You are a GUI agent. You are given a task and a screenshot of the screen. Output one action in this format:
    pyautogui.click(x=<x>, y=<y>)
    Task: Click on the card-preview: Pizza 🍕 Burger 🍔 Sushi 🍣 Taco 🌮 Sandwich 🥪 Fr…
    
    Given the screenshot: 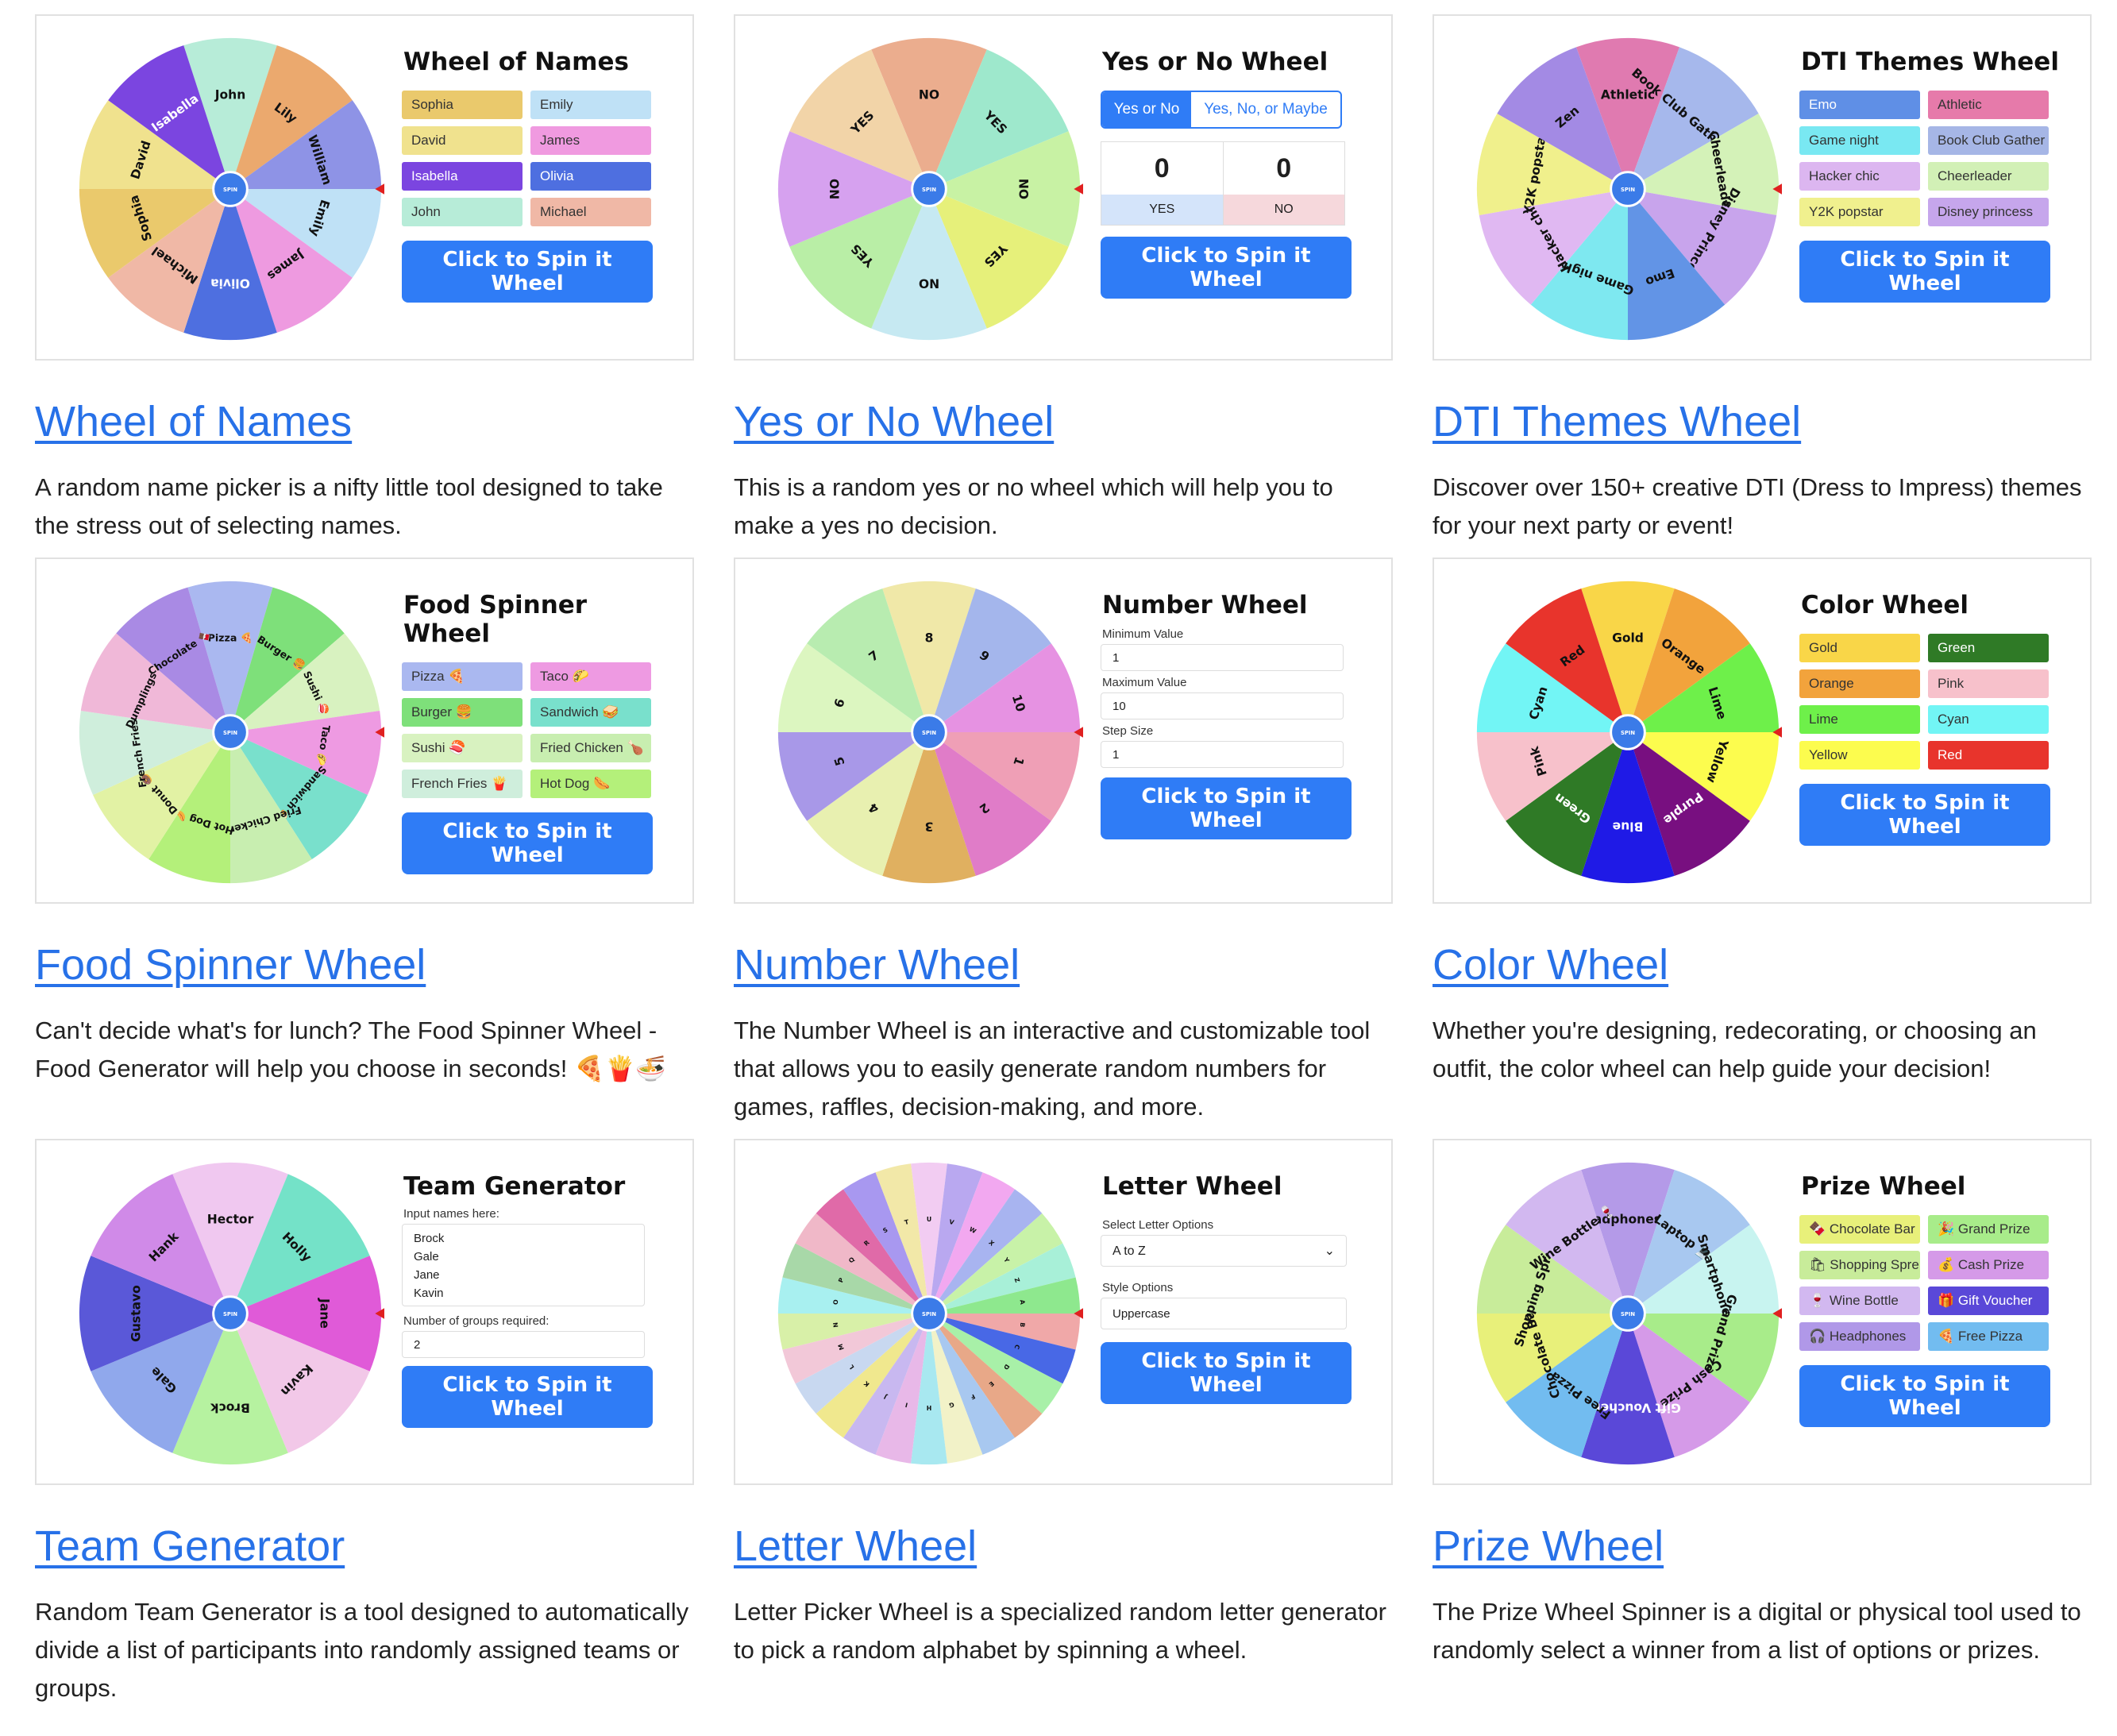 What is the action you would take?
    pyautogui.click(x=364, y=730)
    